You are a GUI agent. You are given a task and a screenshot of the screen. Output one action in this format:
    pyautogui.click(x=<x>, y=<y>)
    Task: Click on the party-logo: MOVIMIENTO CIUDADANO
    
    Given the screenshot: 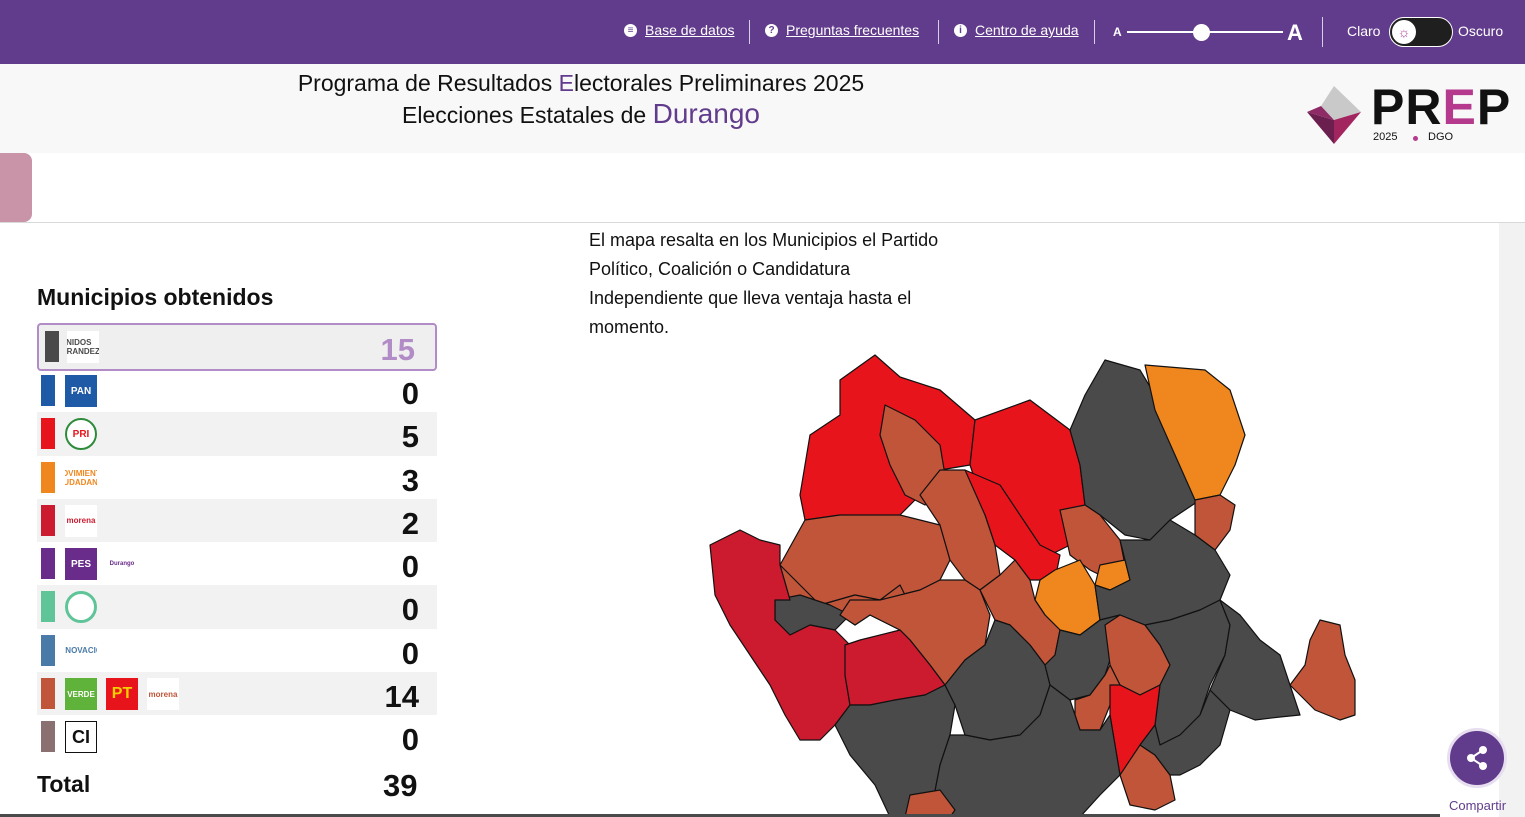 What is the action you would take?
    pyautogui.click(x=81, y=477)
    